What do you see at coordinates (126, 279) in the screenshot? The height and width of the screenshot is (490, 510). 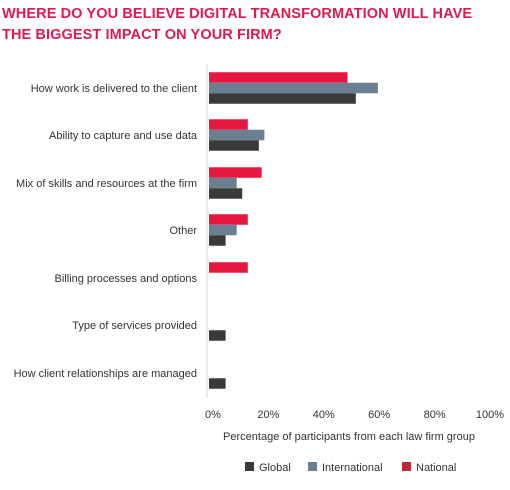 I see `category-label: Billing processes and options` at bounding box center [126, 279].